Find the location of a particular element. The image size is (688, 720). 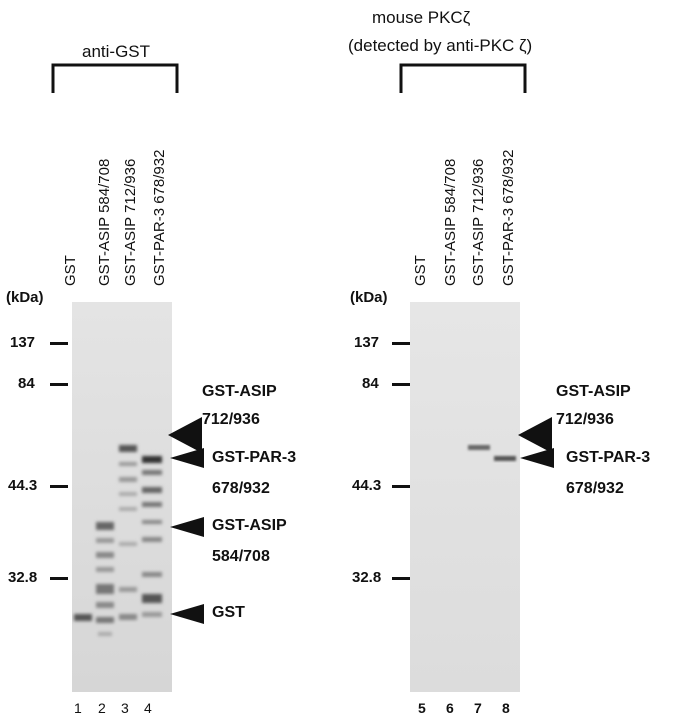

right-marker-84: 84 is located at coordinates (370, 383).